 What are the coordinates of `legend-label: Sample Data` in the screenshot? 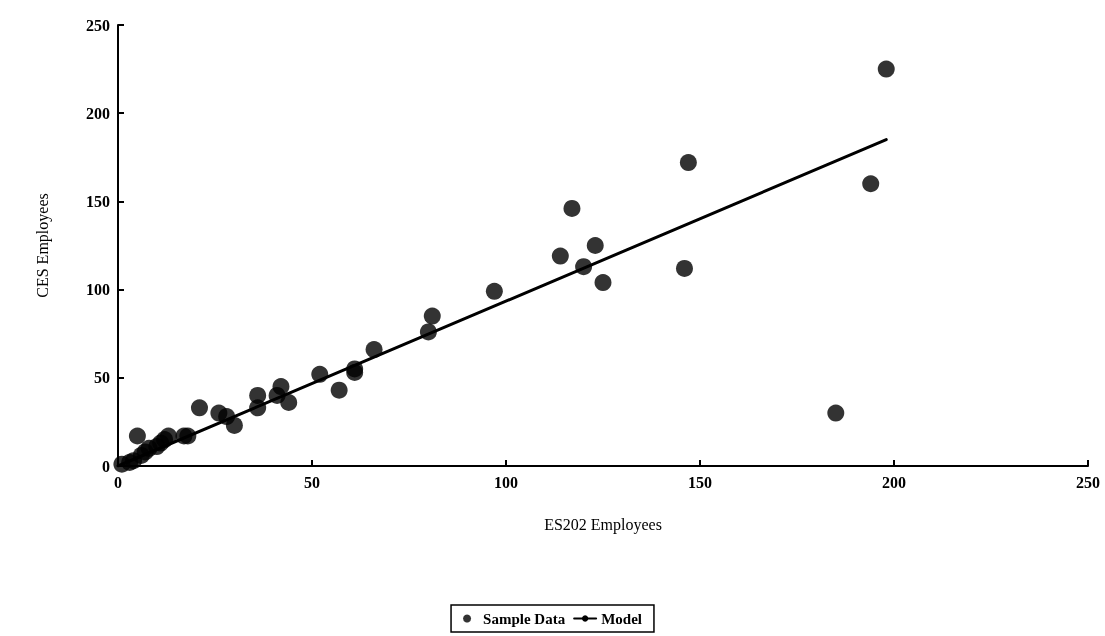 It's located at (524, 618).